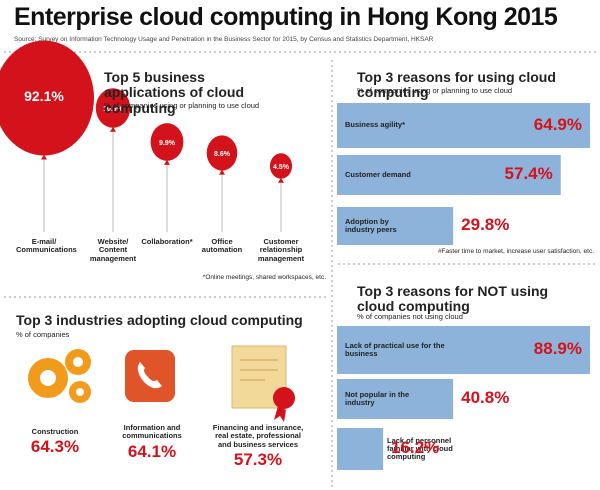  I want to click on certificate-icon, so click(263, 383).